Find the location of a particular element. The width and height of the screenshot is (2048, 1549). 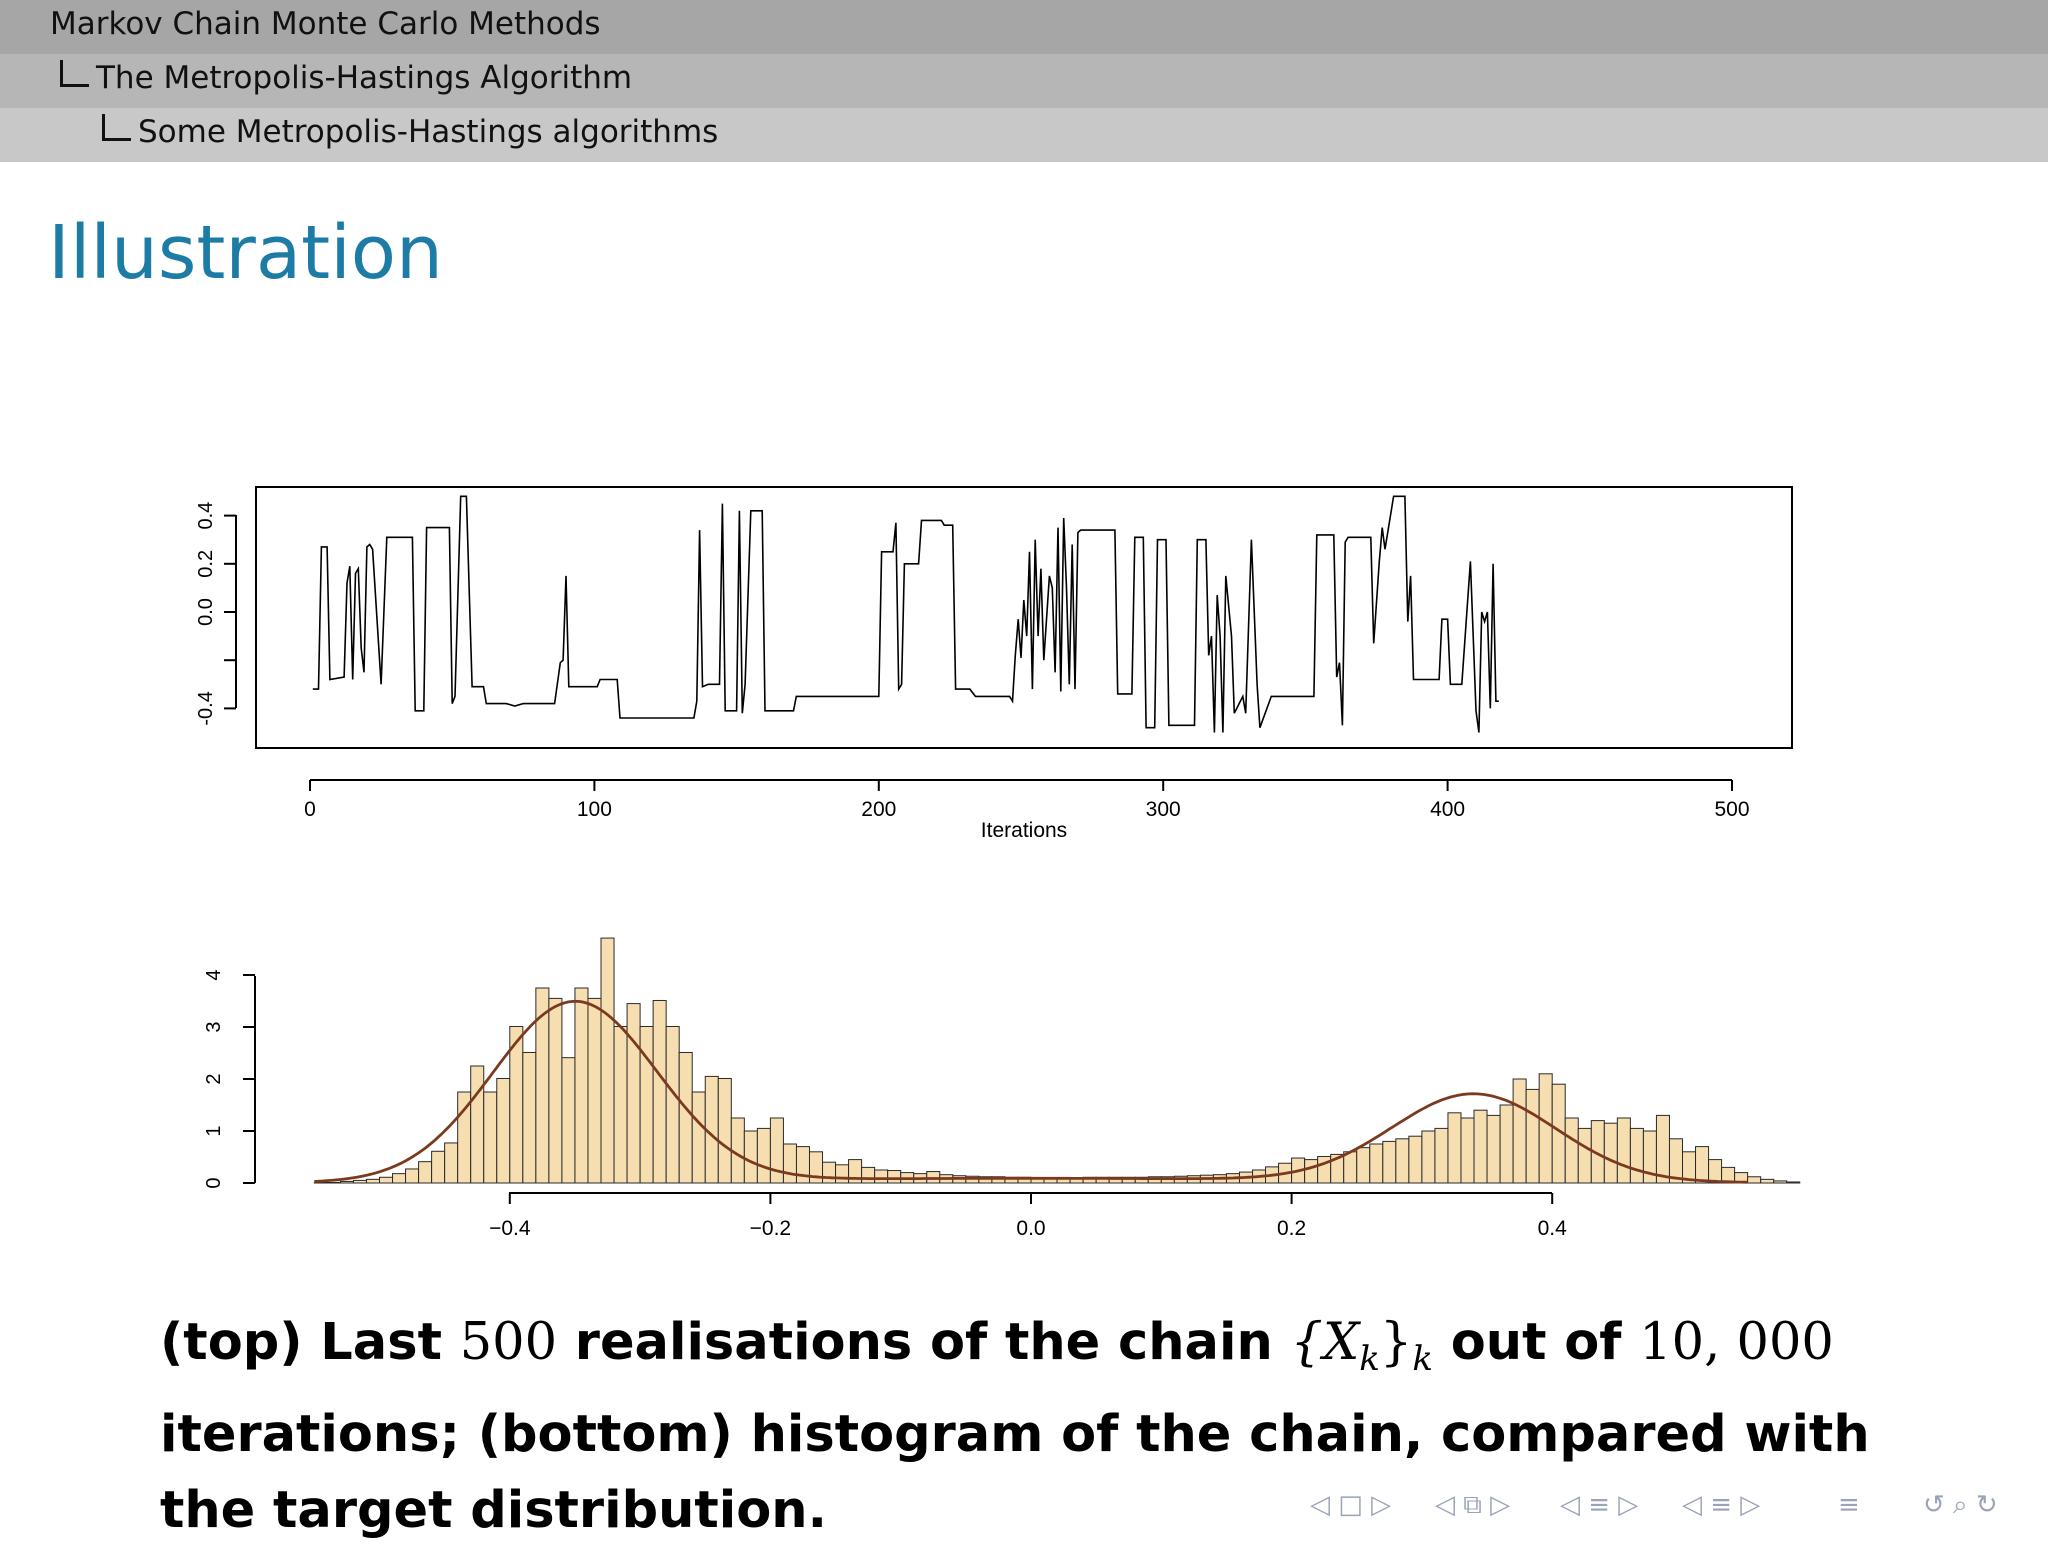

trace-y-tick-label: 0.4 is located at coordinates (206, 516).